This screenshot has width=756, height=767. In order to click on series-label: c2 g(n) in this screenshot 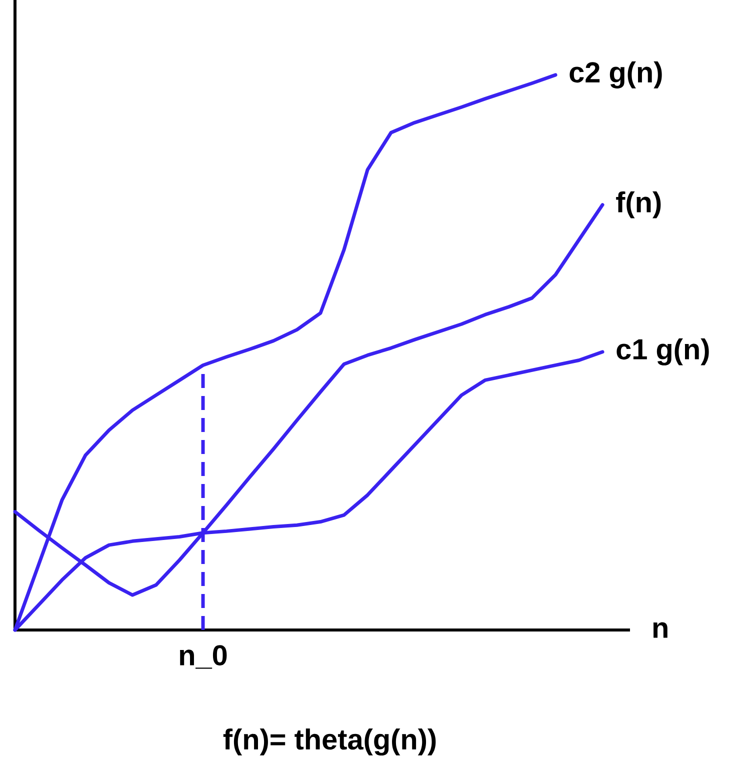, I will do `click(616, 74)`.